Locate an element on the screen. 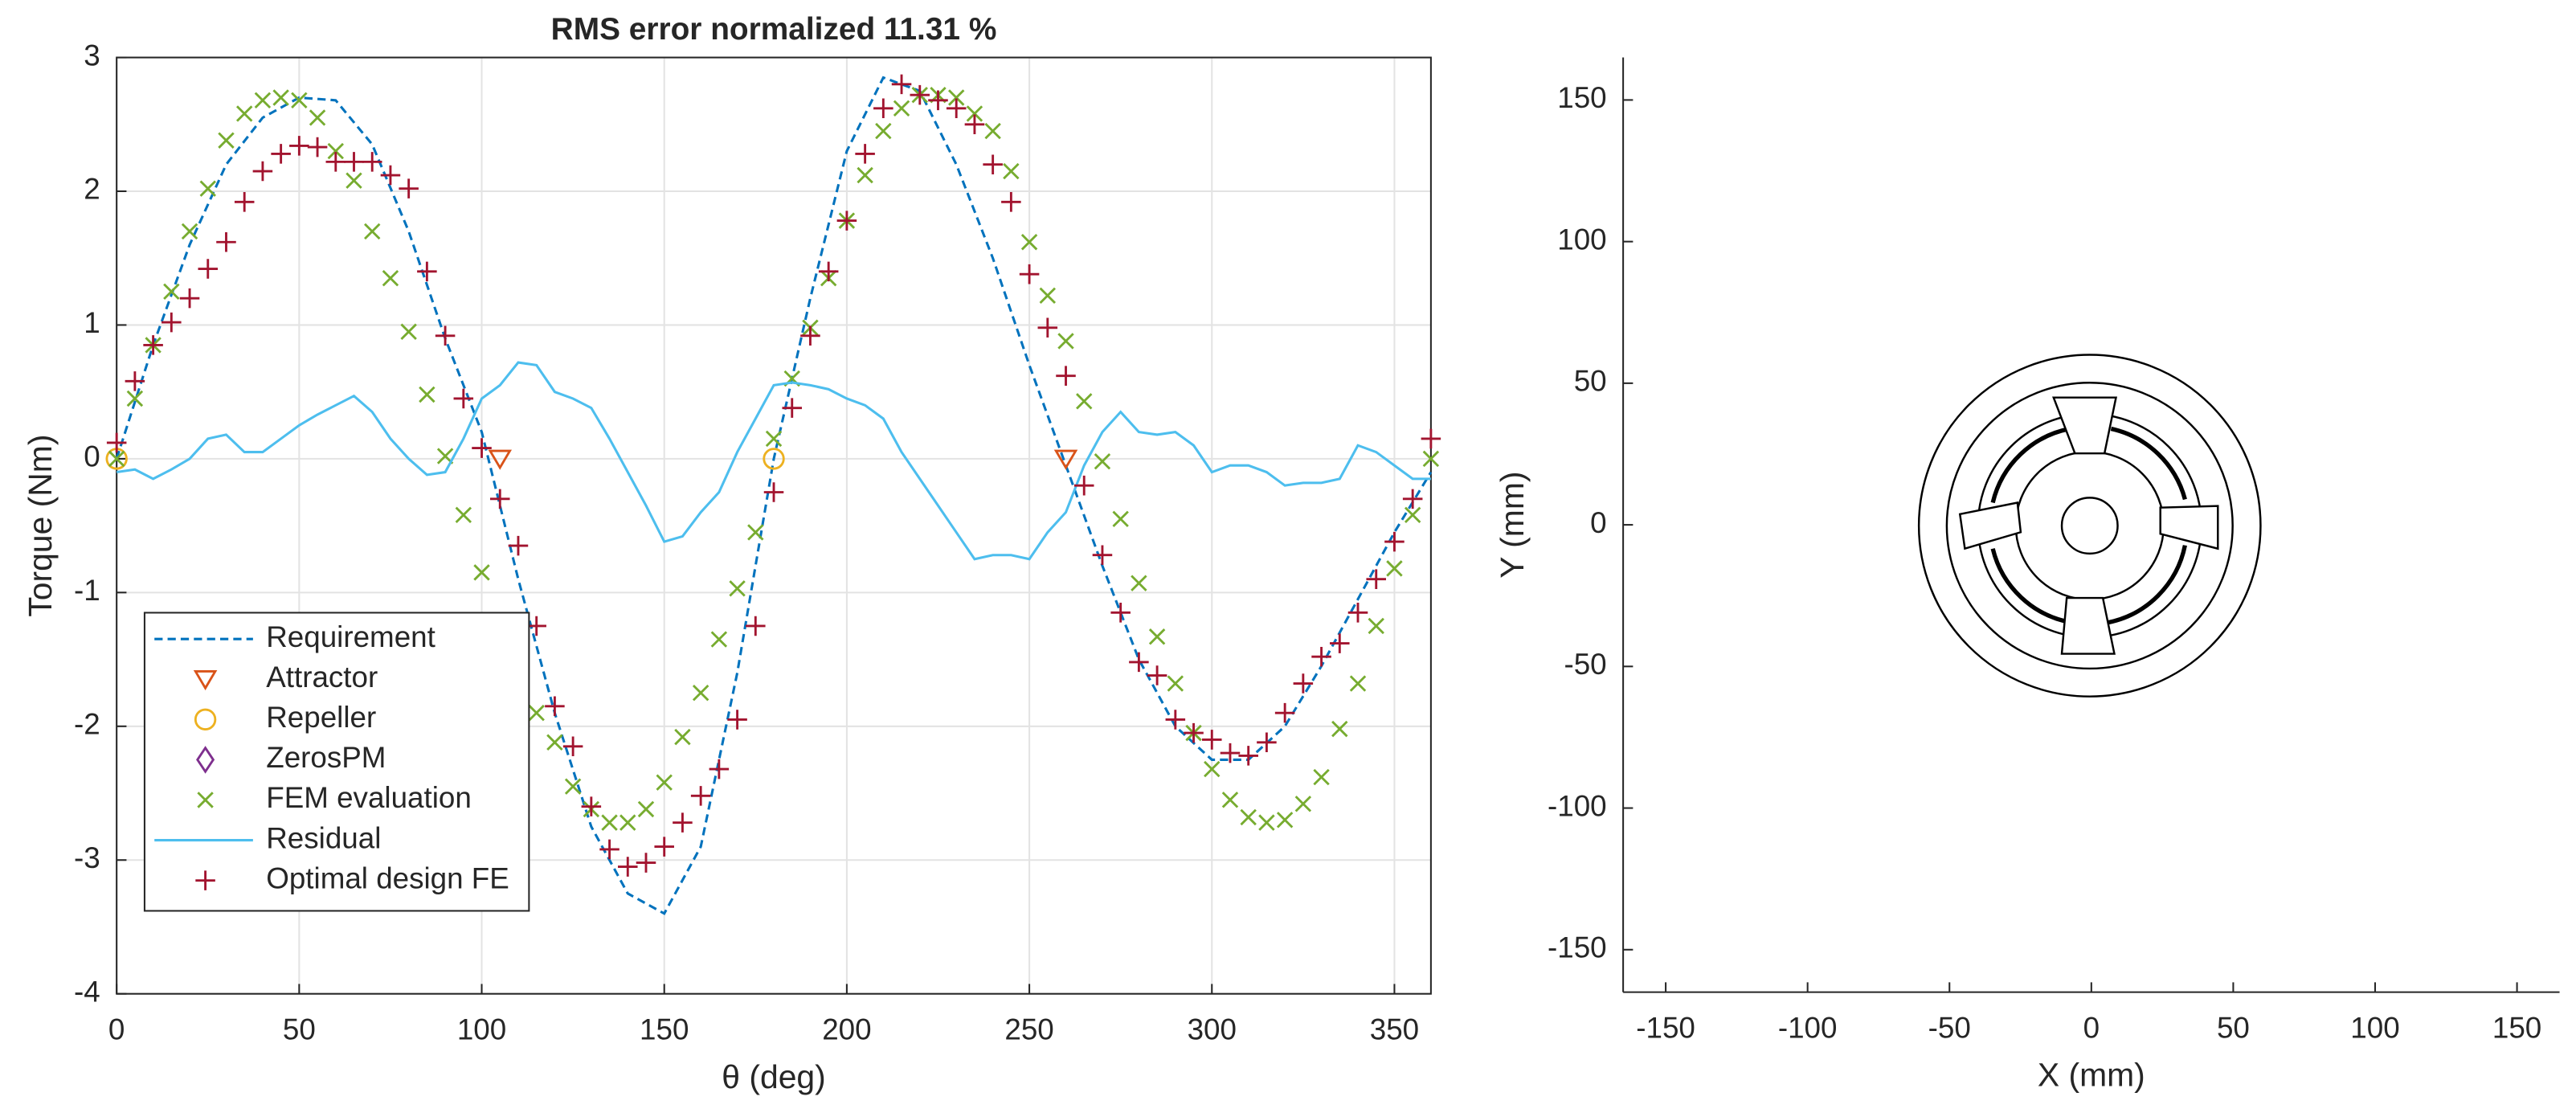 This screenshot has height=1117, width=2576. x-axis-label: θ (deg) is located at coordinates (774, 1076).